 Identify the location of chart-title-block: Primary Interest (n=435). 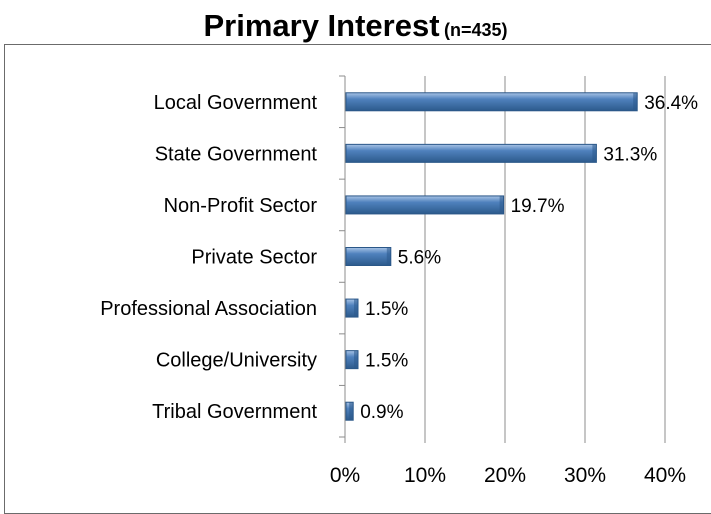
(355, 26).